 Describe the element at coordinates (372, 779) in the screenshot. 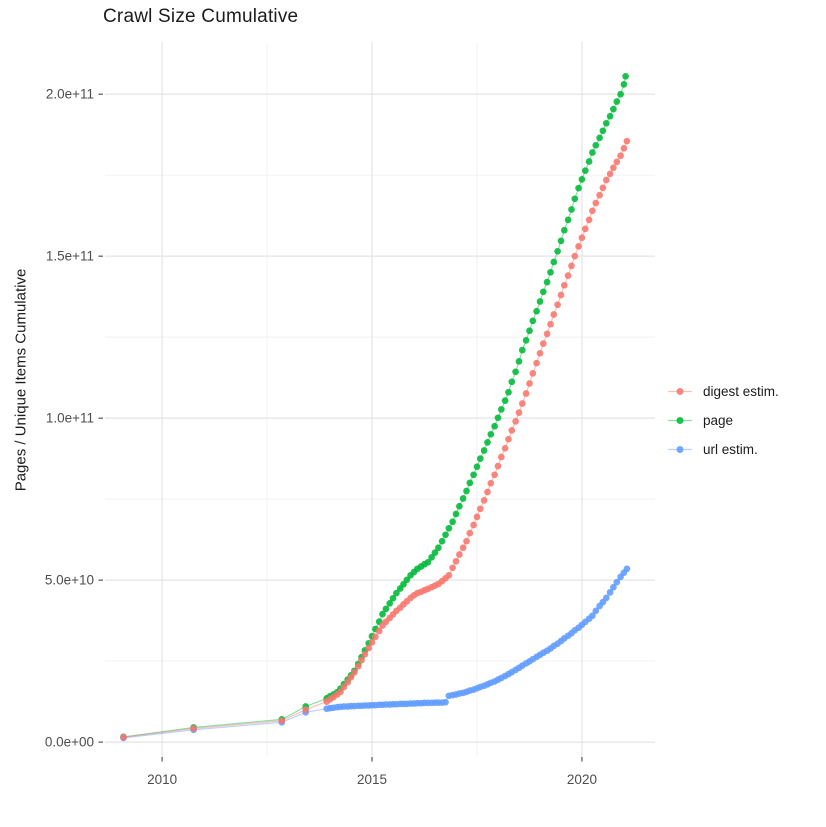

I see `x-tick-label: 2015` at that location.